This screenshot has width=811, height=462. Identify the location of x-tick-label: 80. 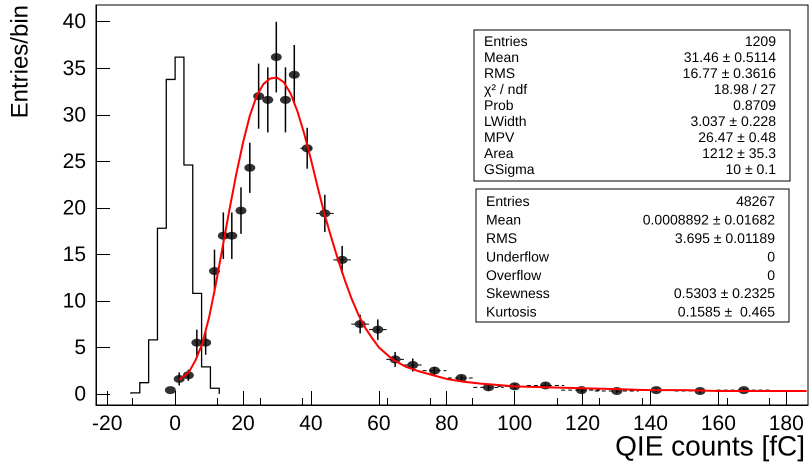
(446, 423).